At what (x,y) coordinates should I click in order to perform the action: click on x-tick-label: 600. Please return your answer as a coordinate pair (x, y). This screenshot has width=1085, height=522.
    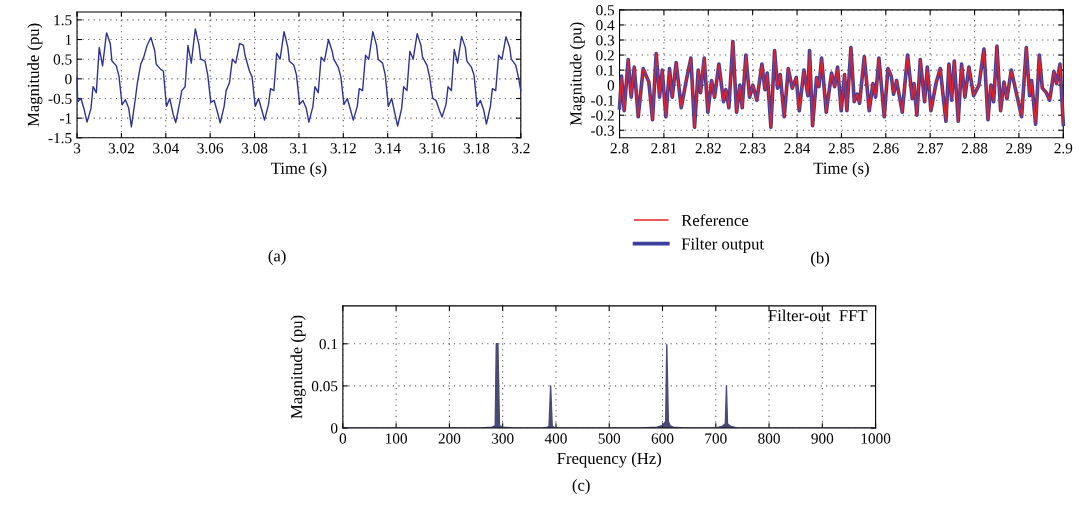
    Looking at the image, I should click on (662, 438).